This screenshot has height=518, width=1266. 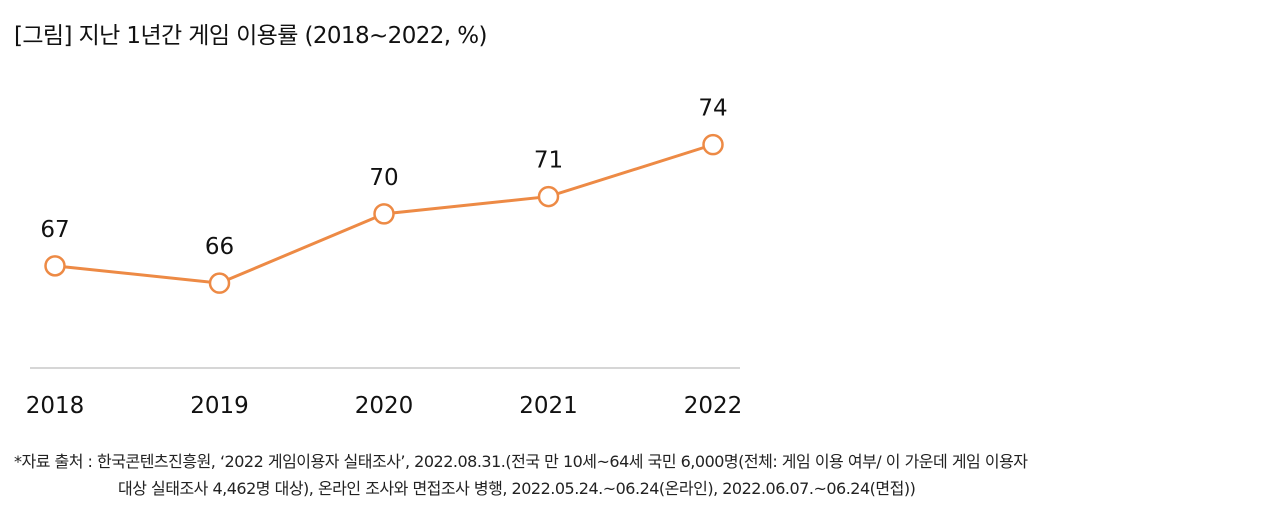 I want to click on data-label-2018: 67, so click(x=54, y=230).